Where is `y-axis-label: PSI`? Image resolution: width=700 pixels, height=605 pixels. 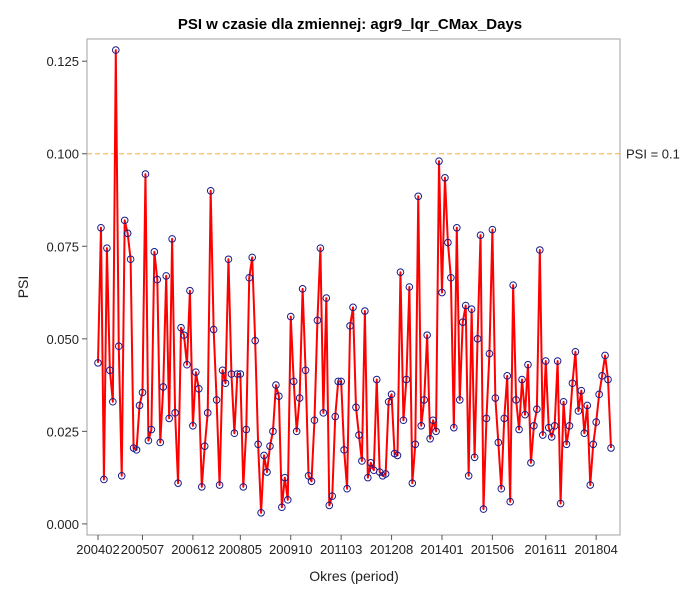 y-axis-label: PSI is located at coordinates (23, 287).